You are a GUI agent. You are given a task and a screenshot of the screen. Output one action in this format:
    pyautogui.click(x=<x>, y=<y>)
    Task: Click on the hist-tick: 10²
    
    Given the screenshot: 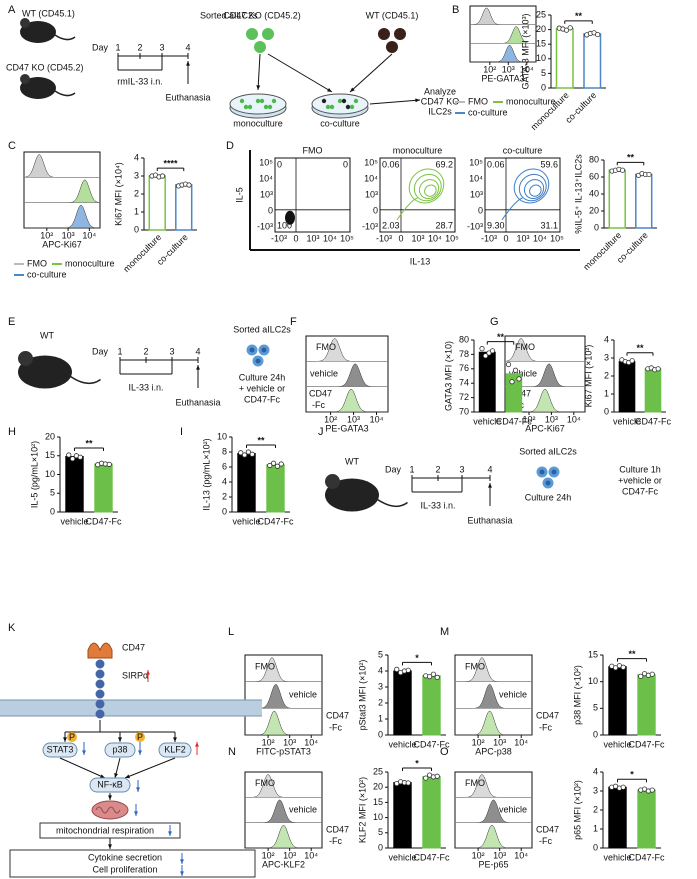 What is the action you would take?
    pyautogui.click(x=528, y=419)
    